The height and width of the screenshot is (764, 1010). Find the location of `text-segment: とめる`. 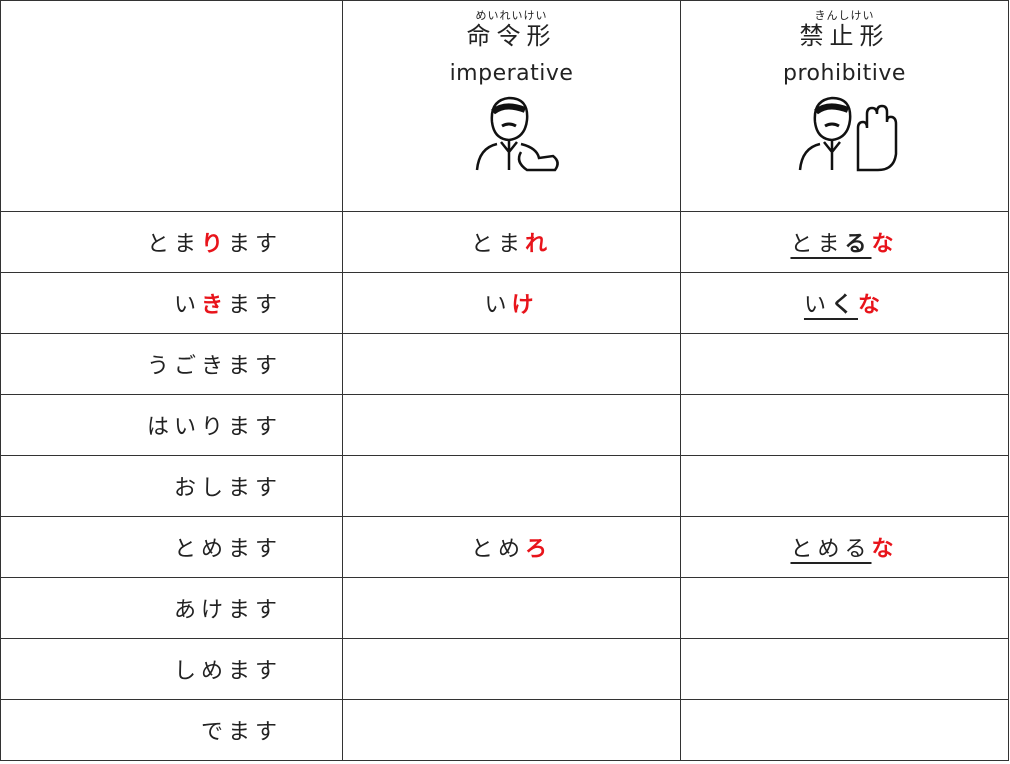

text-segment: とめる is located at coordinates (831, 549).